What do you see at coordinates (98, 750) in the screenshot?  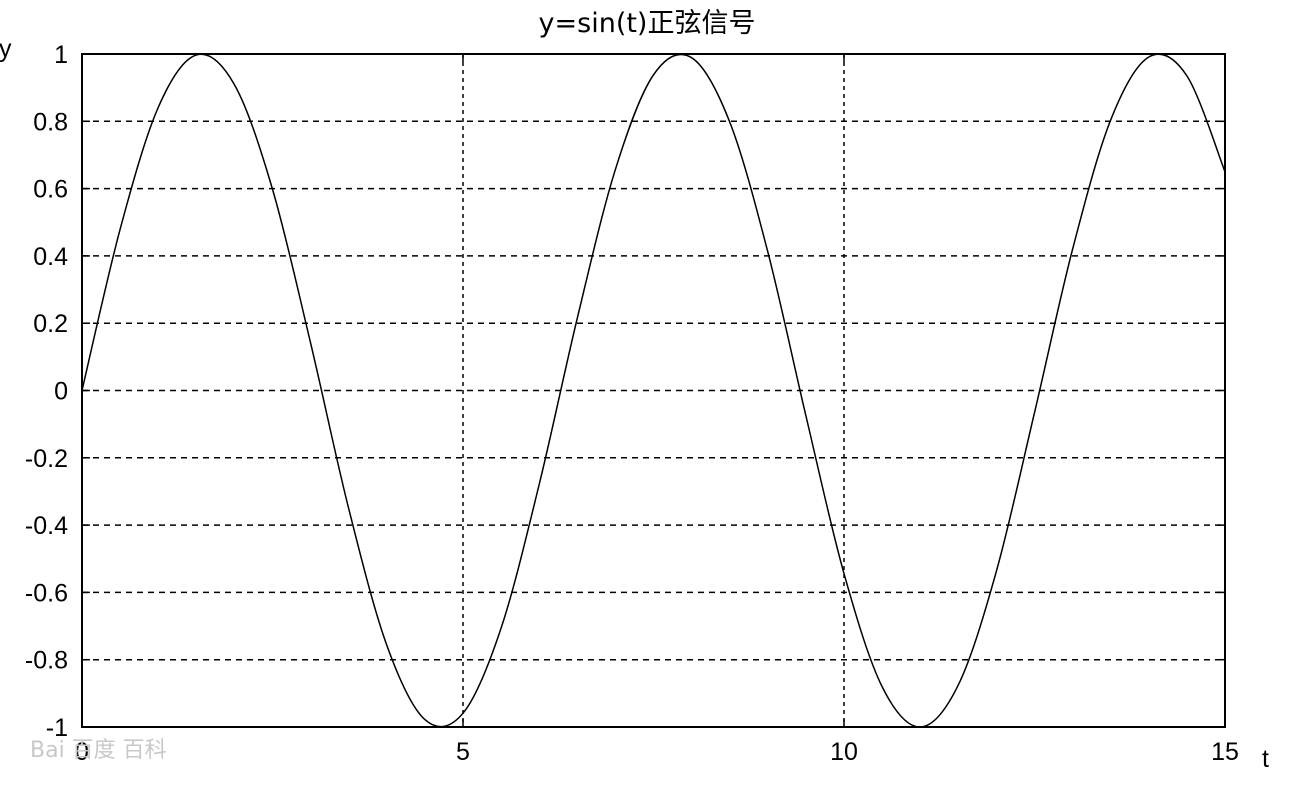 I see `watermark: Bai 百度 百科` at bounding box center [98, 750].